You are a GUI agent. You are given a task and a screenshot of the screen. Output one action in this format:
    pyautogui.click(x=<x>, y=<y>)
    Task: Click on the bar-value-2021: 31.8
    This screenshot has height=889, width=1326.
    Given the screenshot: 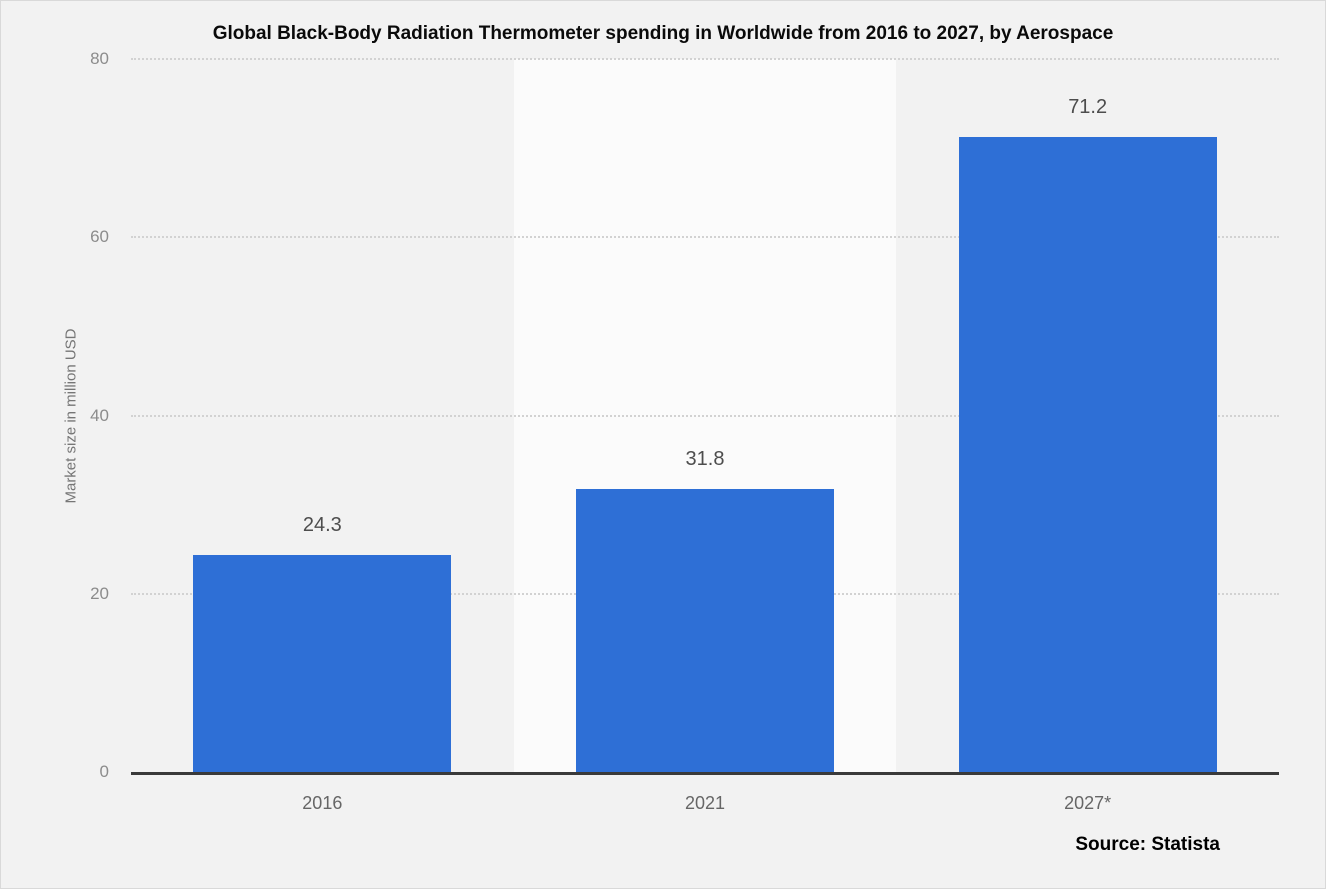 What is the action you would take?
    pyautogui.click(x=705, y=458)
    